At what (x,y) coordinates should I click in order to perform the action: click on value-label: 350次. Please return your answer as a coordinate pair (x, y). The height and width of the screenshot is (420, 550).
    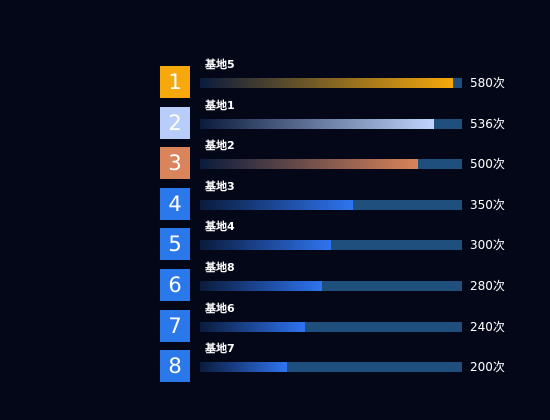
    Looking at the image, I should click on (487, 204).